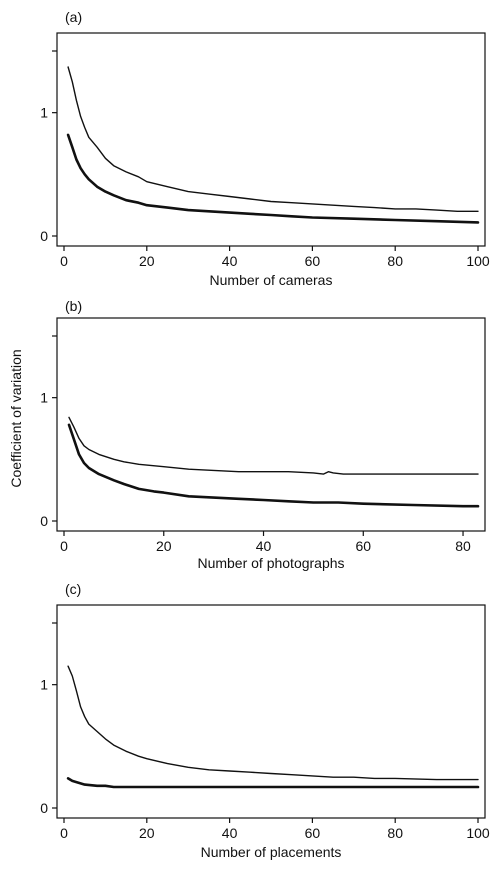 This screenshot has width=503, height=869. Describe the element at coordinates (270, 563) in the screenshot. I see `x-axis-label: Number of photographs` at that location.